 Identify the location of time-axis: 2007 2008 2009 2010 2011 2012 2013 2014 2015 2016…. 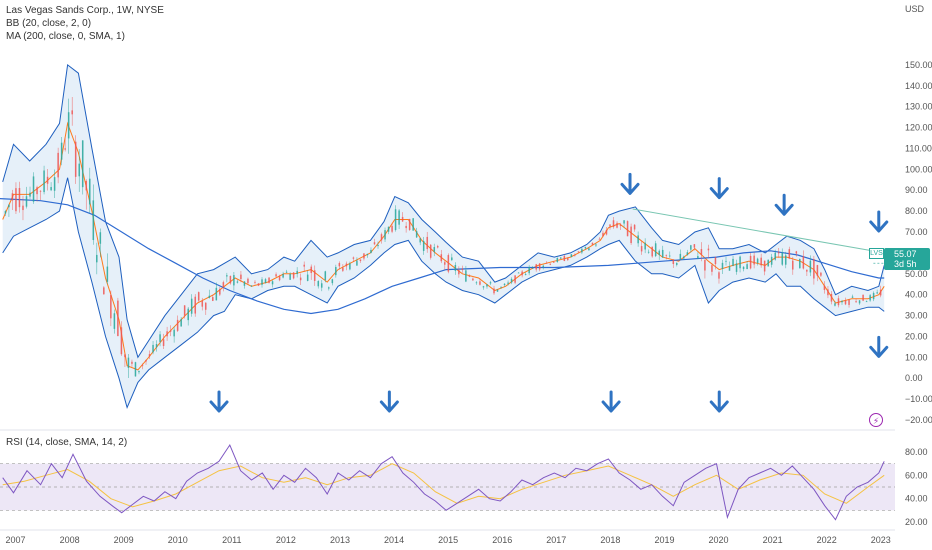
(447, 537).